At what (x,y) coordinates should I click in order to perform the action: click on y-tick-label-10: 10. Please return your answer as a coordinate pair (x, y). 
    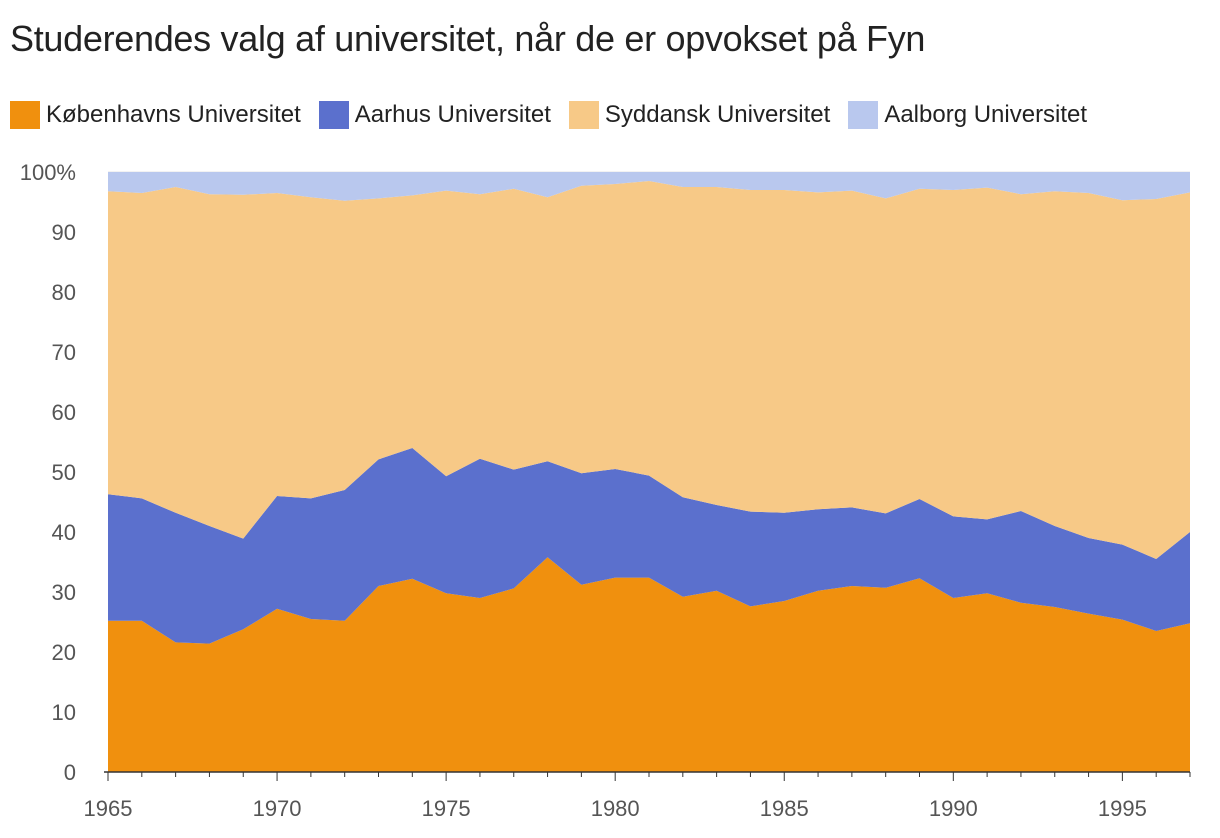
    Looking at the image, I should click on (64, 712).